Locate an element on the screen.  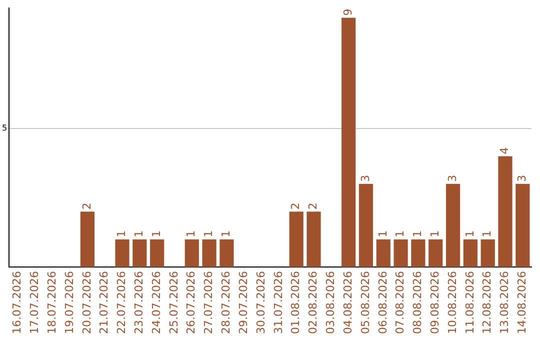
x-tick-label: 17.07.2026 is located at coordinates (35, 302).